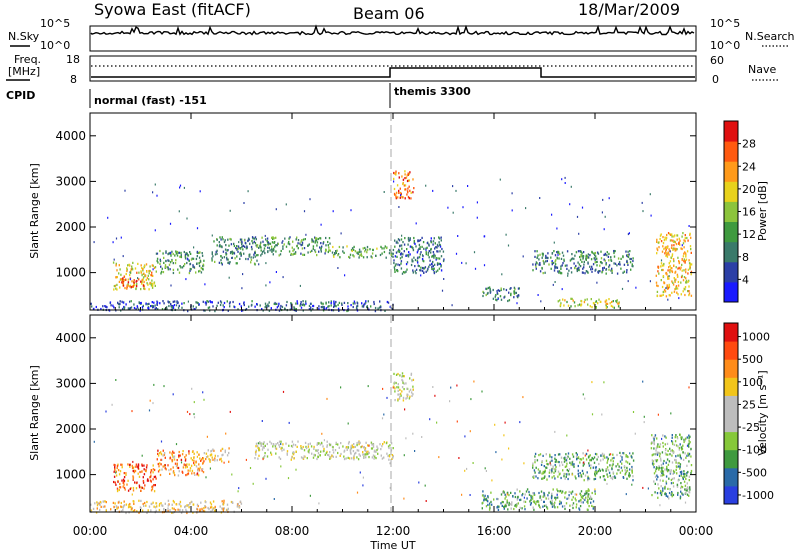 The image size is (800, 554). What do you see at coordinates (770, 36) in the screenshot?
I see `nsearch-label: N.Search` at bounding box center [770, 36].